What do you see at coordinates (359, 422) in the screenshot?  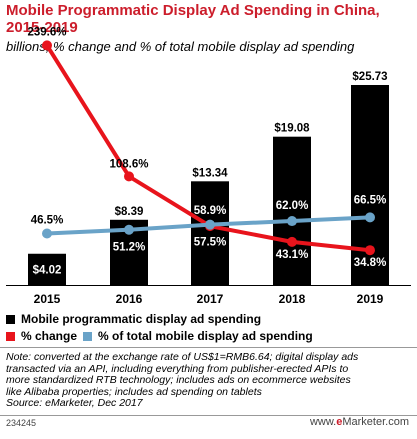 I see `brand-footer: www.eMarketer.com` at bounding box center [359, 422].